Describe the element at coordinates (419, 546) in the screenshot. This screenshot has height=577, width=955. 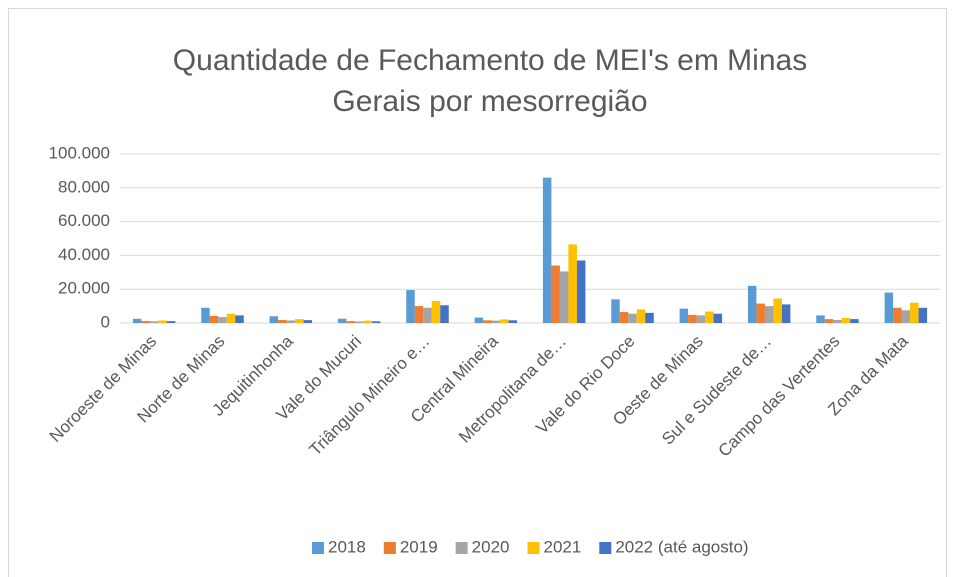
I see `legend-label: 2019` at that location.